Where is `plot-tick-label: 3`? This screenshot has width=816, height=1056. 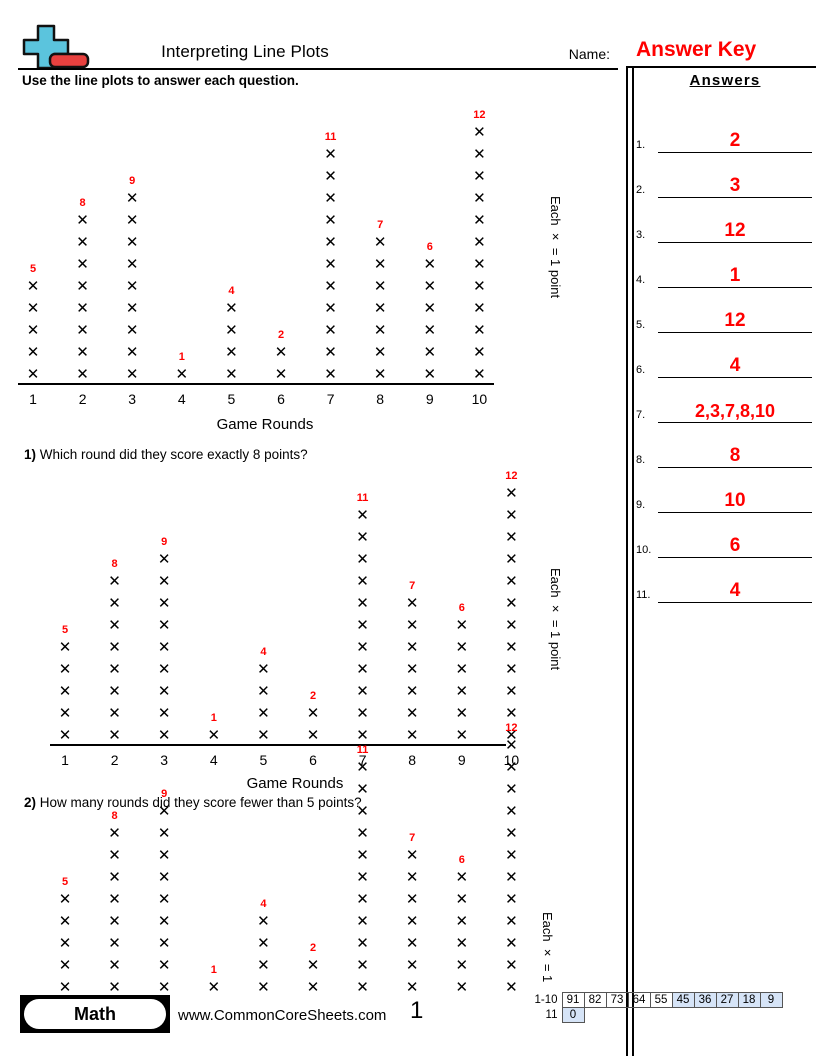 plot-tick-label: 3 is located at coordinates (132, 399).